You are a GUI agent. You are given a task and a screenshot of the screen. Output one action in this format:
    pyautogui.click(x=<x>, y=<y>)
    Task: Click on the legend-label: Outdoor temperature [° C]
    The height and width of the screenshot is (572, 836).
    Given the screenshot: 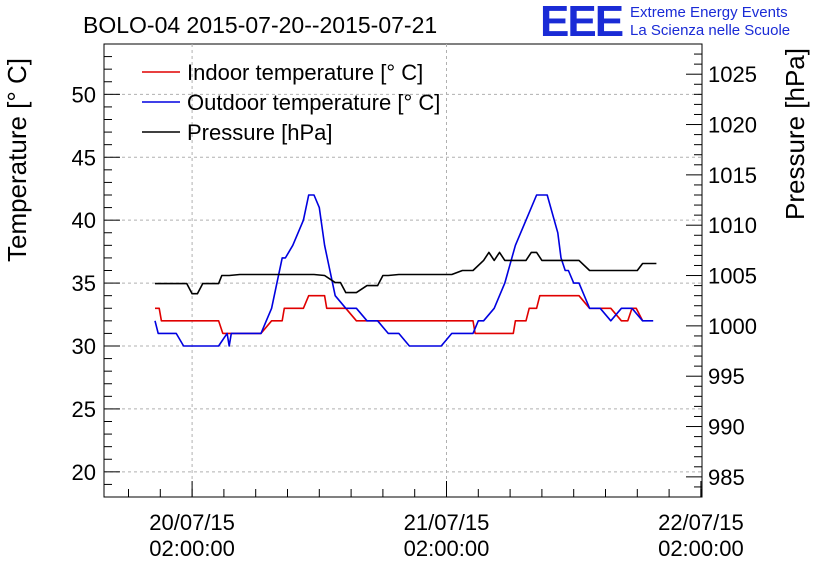 What is the action you would take?
    pyautogui.click(x=313, y=102)
    